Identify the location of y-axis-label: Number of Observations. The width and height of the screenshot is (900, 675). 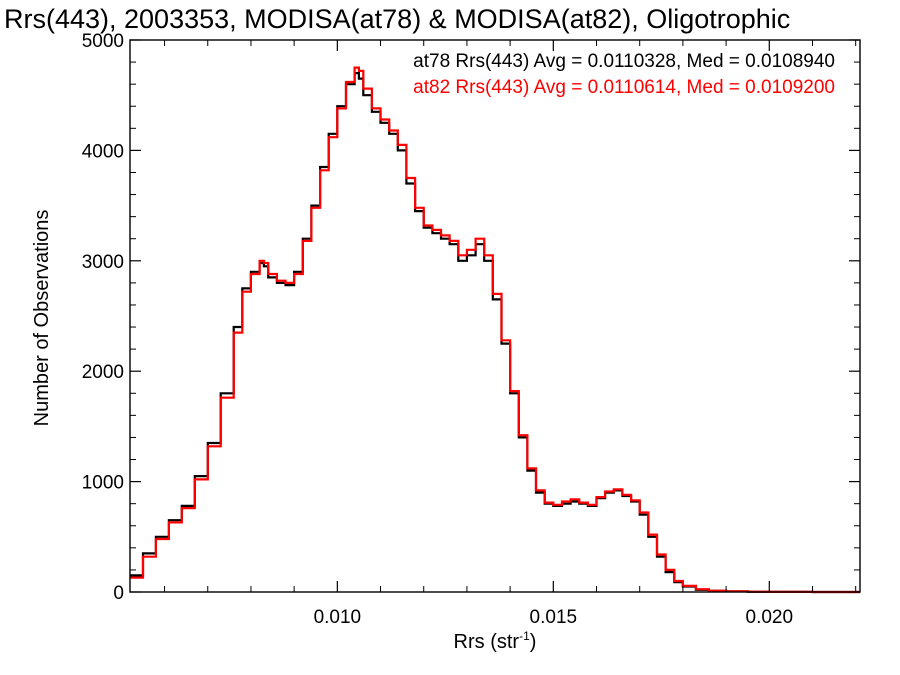
(42, 318).